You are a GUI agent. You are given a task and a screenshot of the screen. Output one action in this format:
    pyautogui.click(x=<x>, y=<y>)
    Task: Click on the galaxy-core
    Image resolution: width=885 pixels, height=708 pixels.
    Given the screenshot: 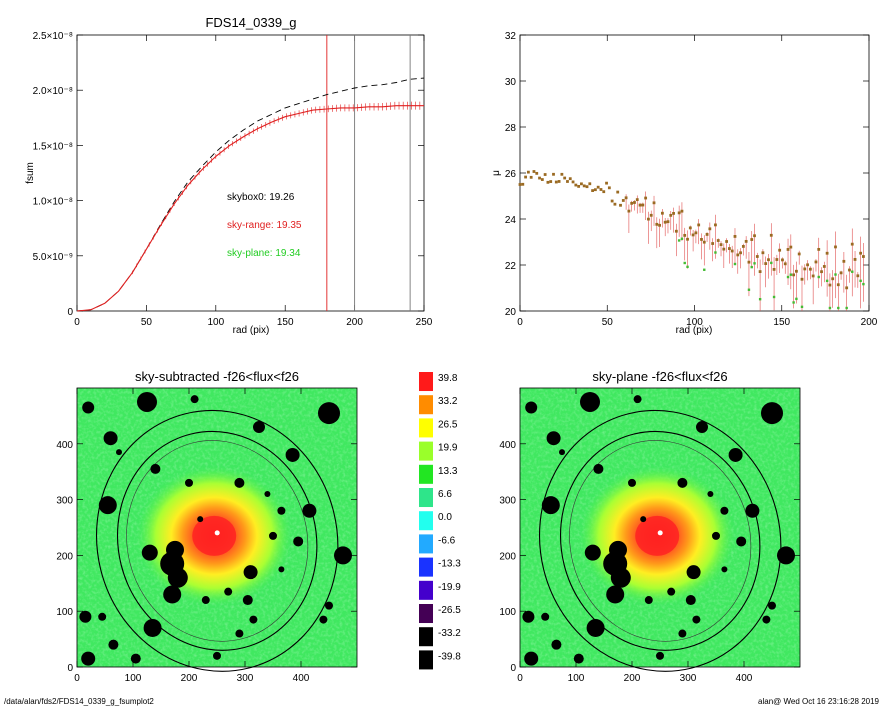 What is the action you would take?
    pyautogui.click(x=657, y=535)
    